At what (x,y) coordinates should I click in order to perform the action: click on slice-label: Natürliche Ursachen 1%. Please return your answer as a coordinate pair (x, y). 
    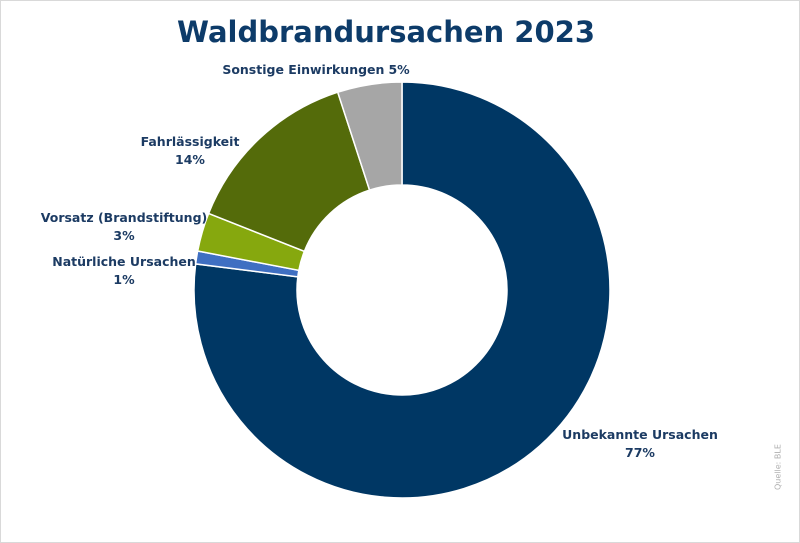
    Looking at the image, I should click on (124, 270).